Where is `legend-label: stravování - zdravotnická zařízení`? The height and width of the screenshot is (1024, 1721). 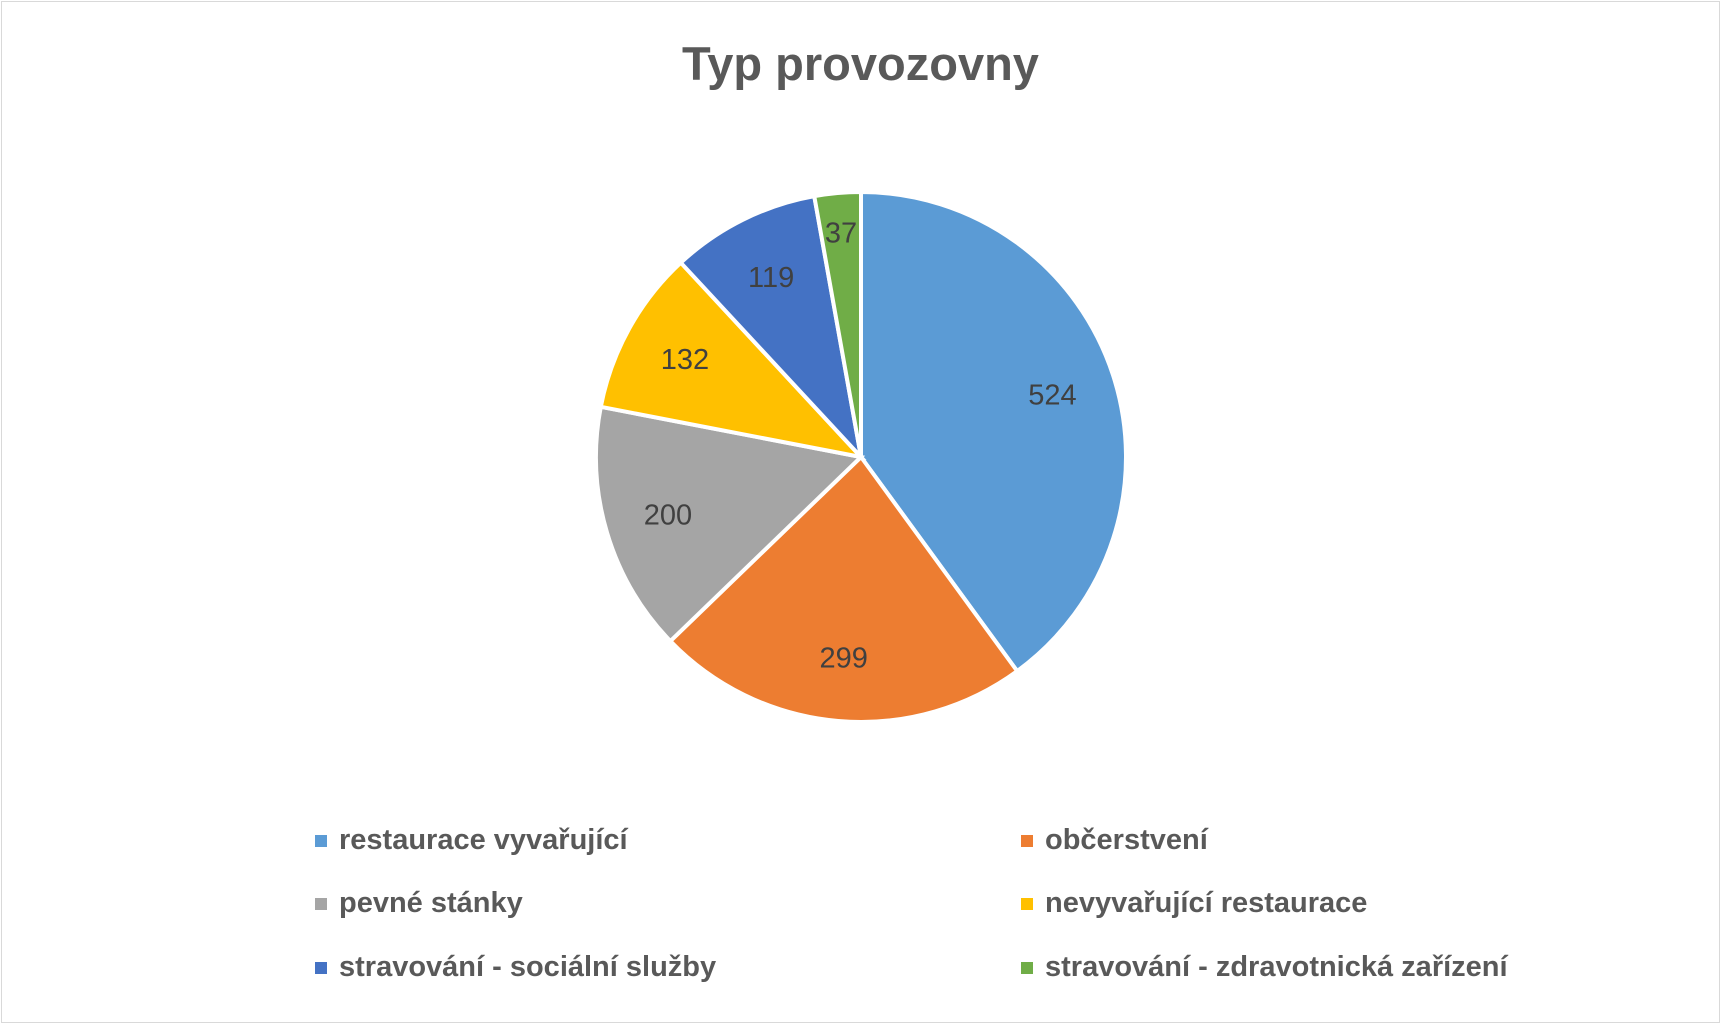 legend-label: stravování - zdravotnická zařízení is located at coordinates (1276, 967).